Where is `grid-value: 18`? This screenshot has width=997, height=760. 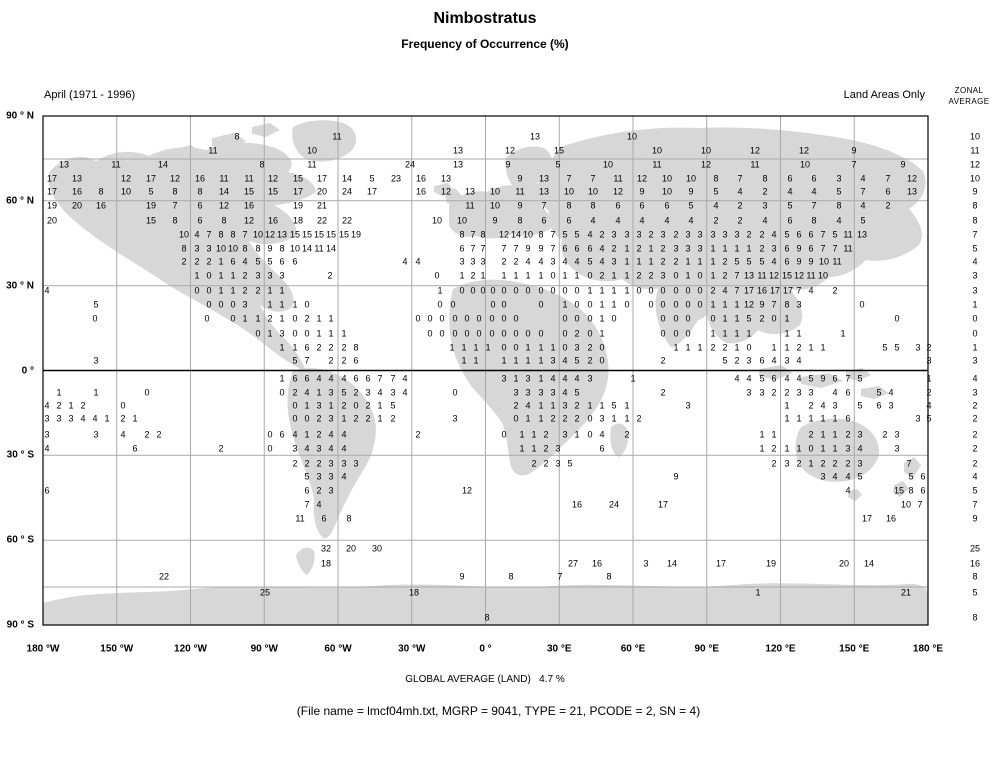
grid-value: 18 is located at coordinates (414, 592).